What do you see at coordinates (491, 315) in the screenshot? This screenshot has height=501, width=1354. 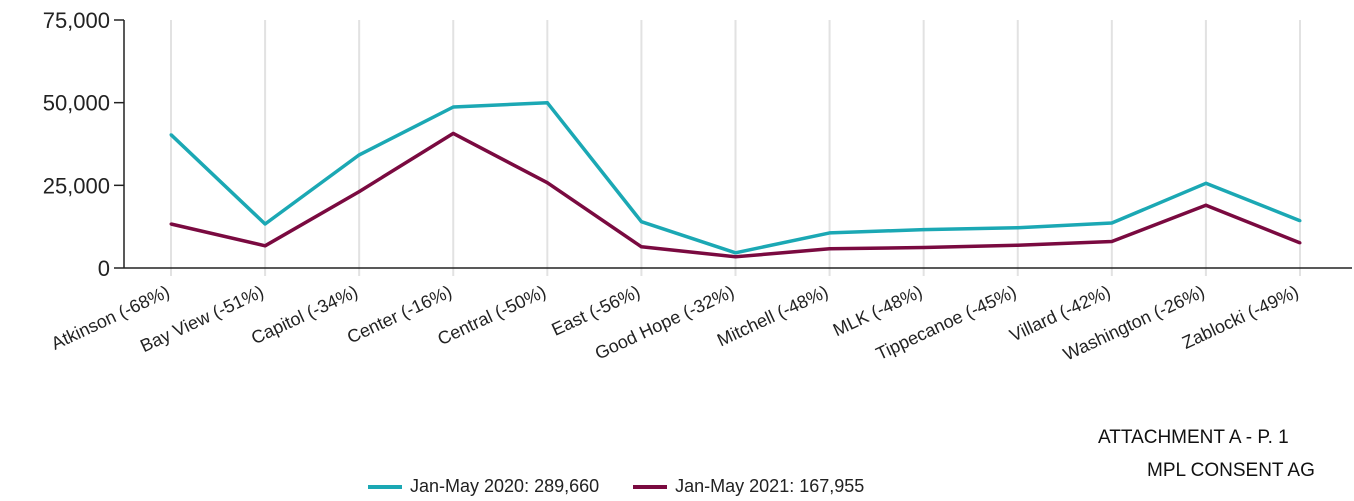 I see `x-tick-label-4: Central (-50%)` at bounding box center [491, 315].